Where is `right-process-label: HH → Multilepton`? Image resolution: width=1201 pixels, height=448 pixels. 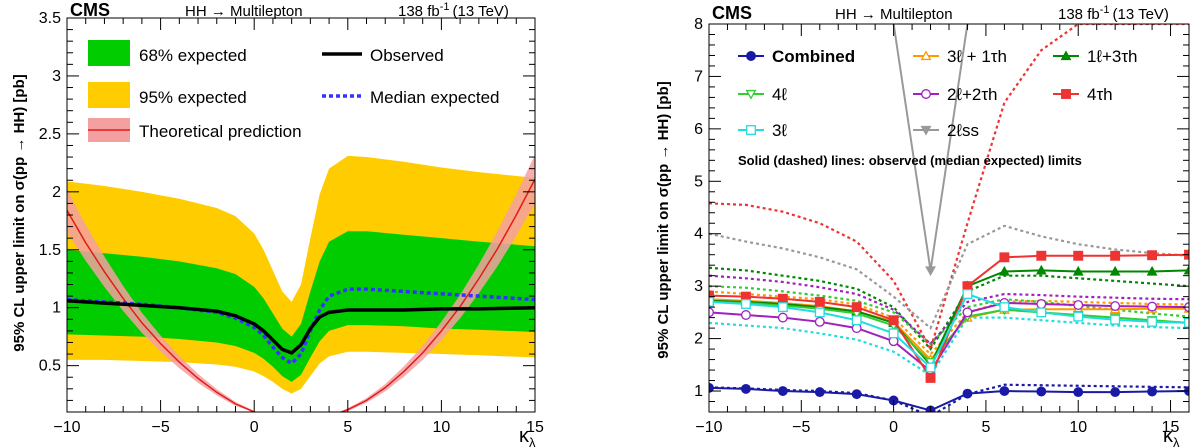
right-process-label: HH → Multilepton is located at coordinates (894, 14).